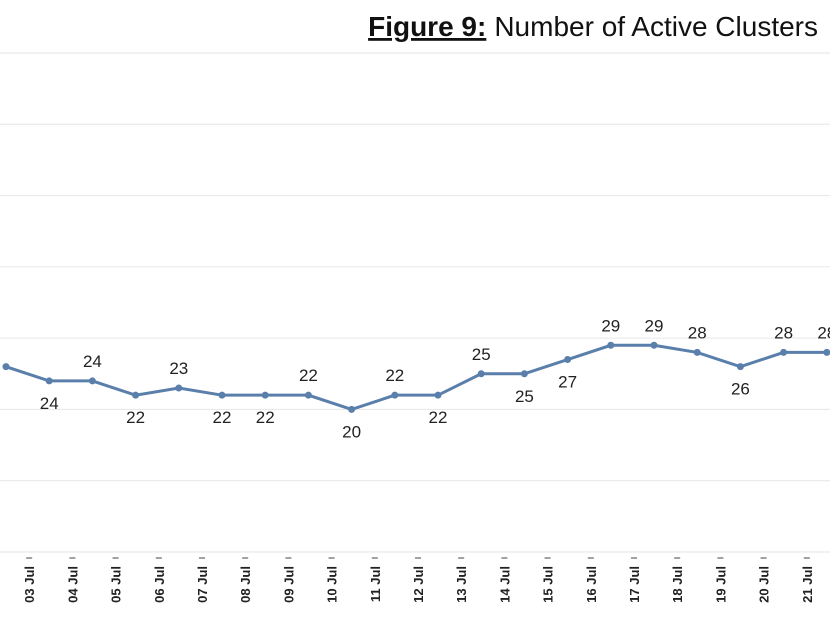 The height and width of the screenshot is (622, 830). What do you see at coordinates (634, 584) in the screenshot?
I see `x-tick-label: 17 Jul` at bounding box center [634, 584].